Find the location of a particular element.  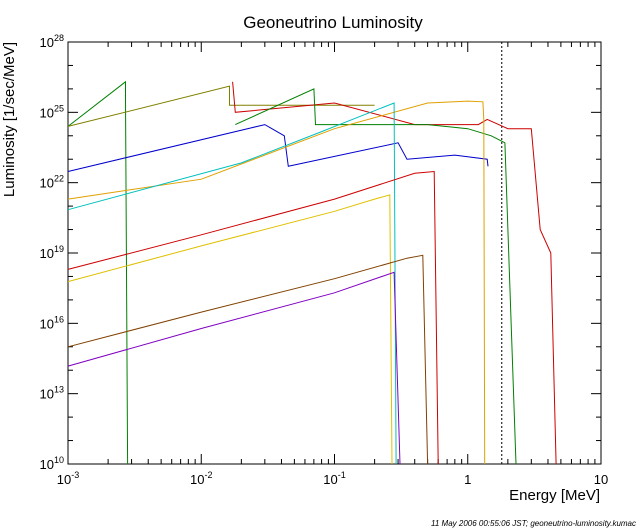

x-axis-label: Energy [MeV] is located at coordinates (554, 495).